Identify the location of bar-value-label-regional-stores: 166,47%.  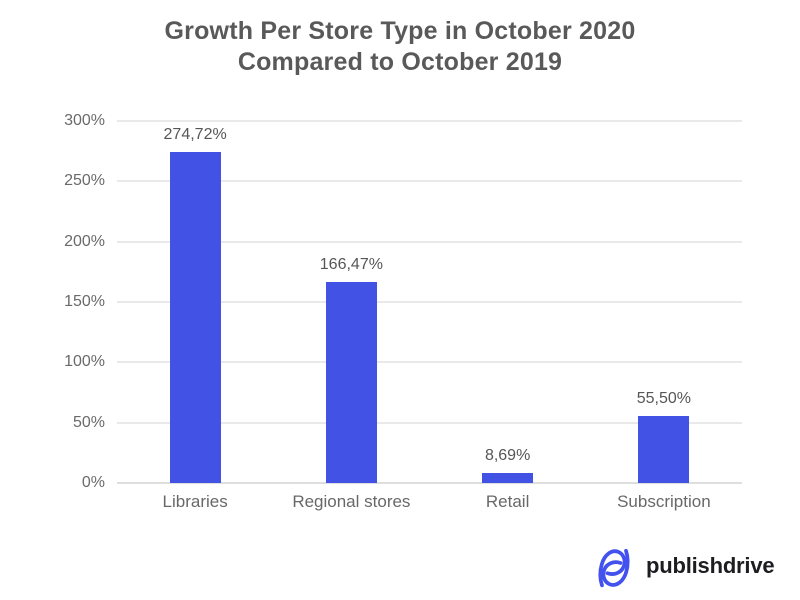
(351, 265).